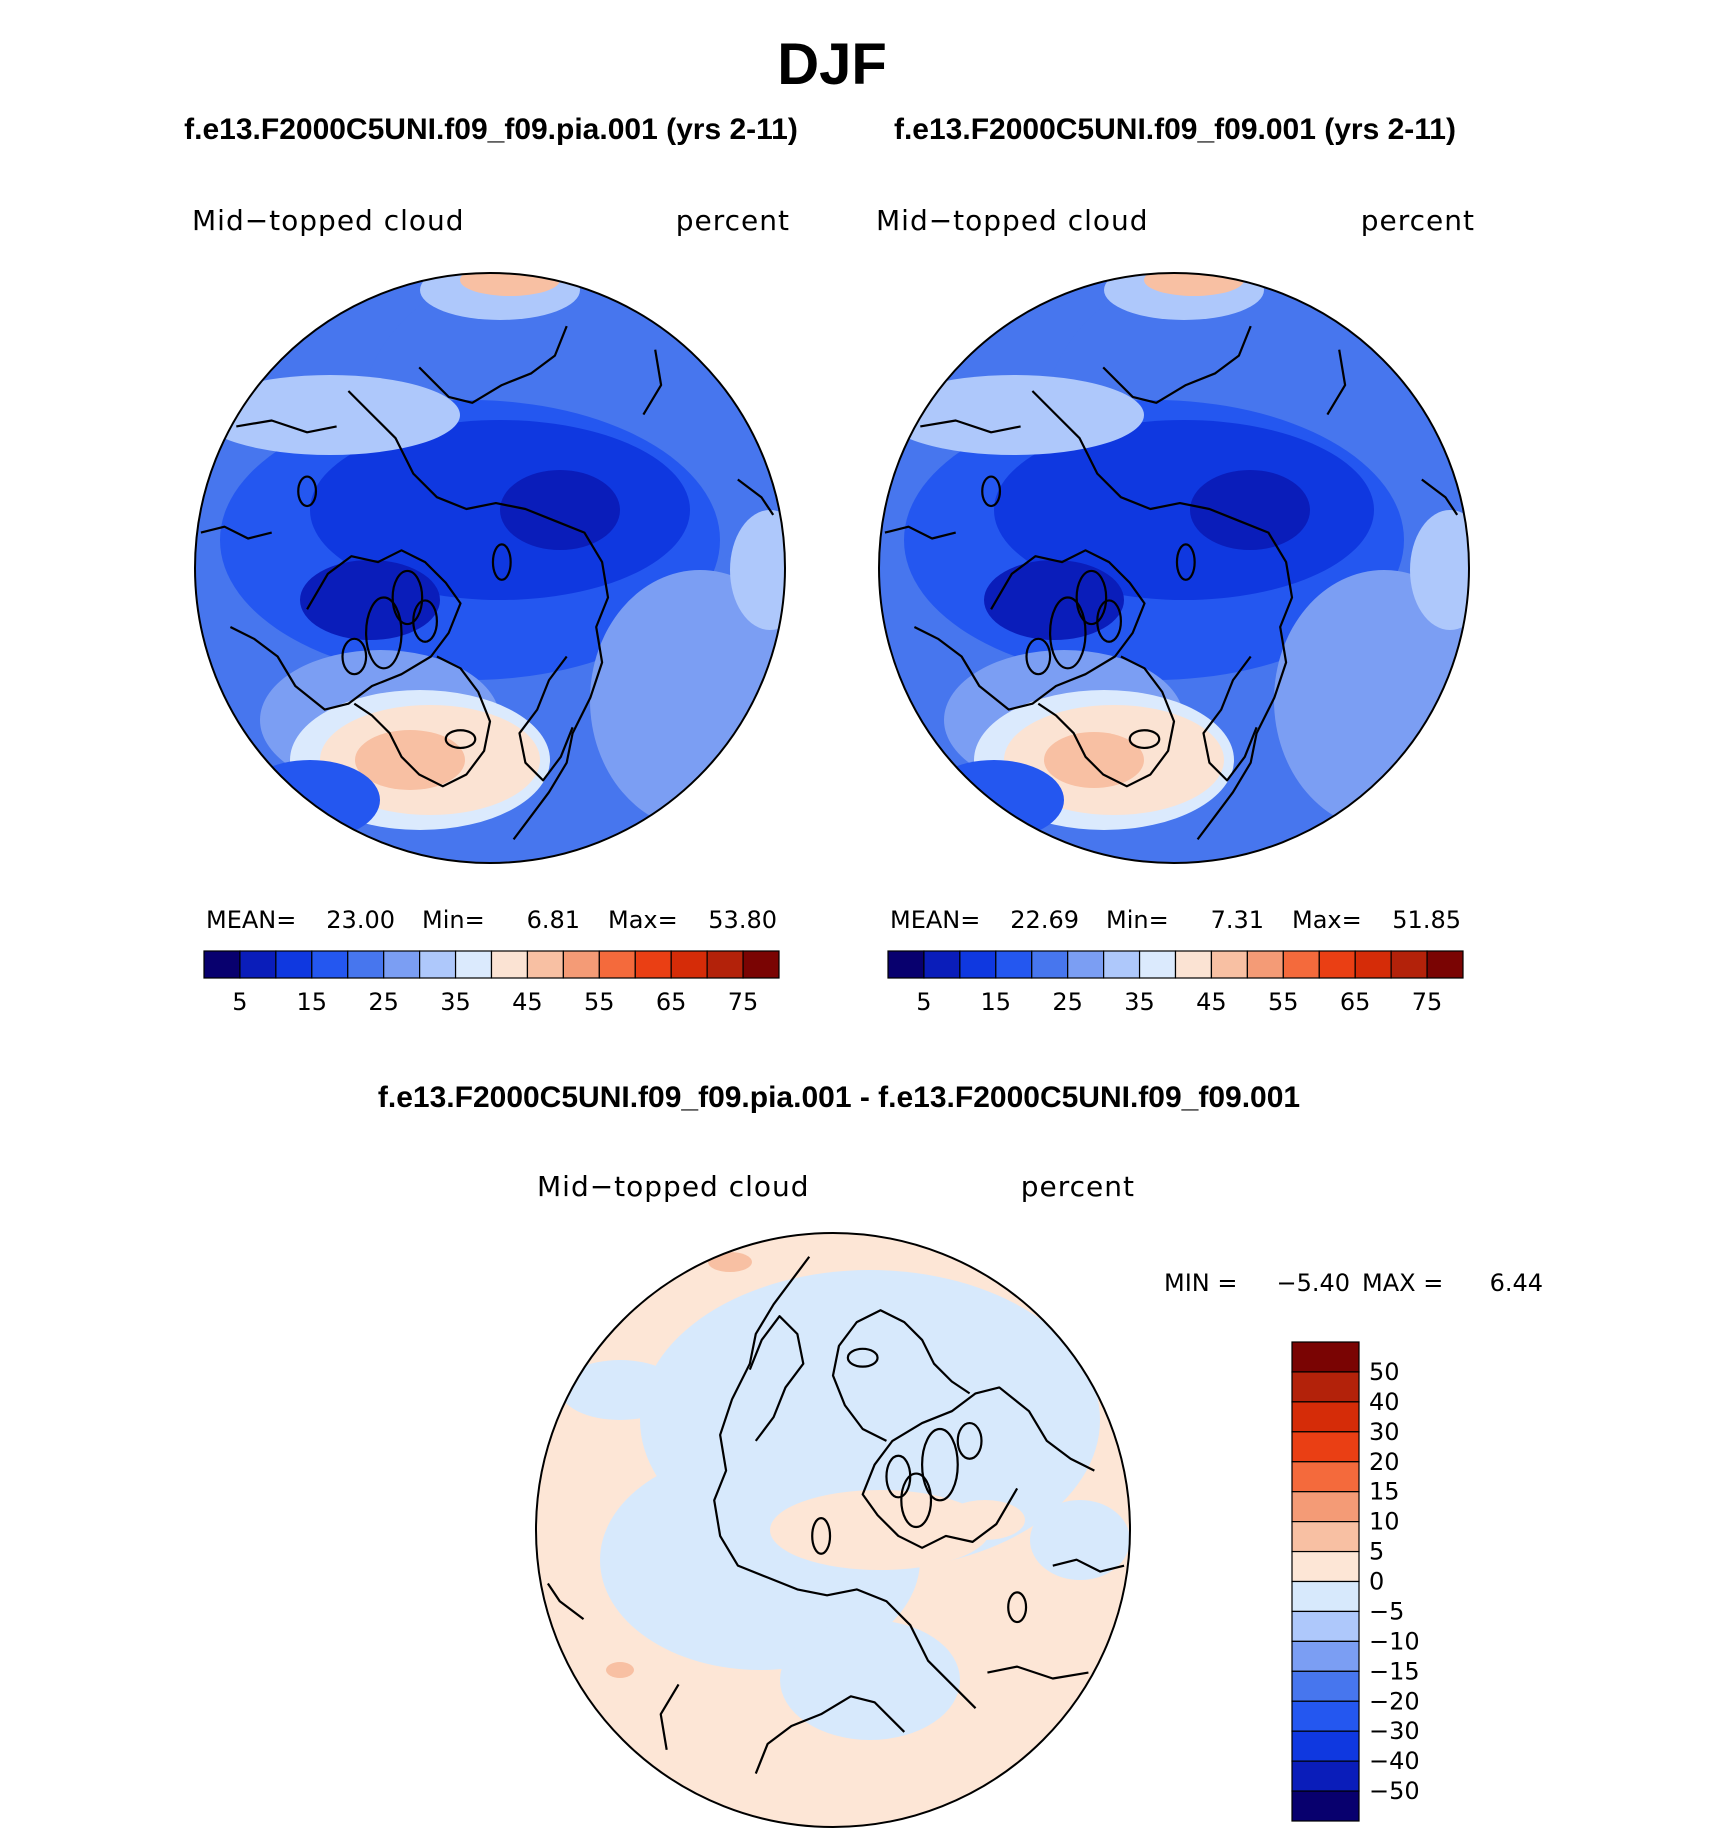 This screenshot has width=1710, height=1839. Describe the element at coordinates (1184, 510) in the screenshot. I see `panel-b-field-arctic-core` at that location.